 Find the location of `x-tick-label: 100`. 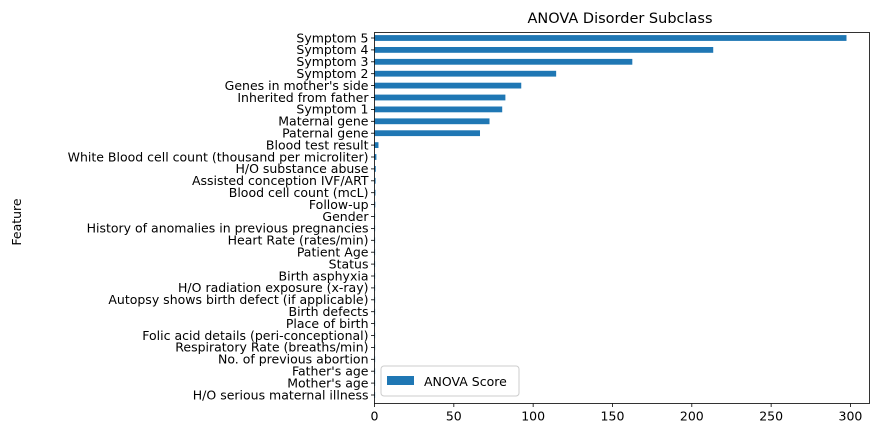

x-tick-label: 100 is located at coordinates (533, 416).